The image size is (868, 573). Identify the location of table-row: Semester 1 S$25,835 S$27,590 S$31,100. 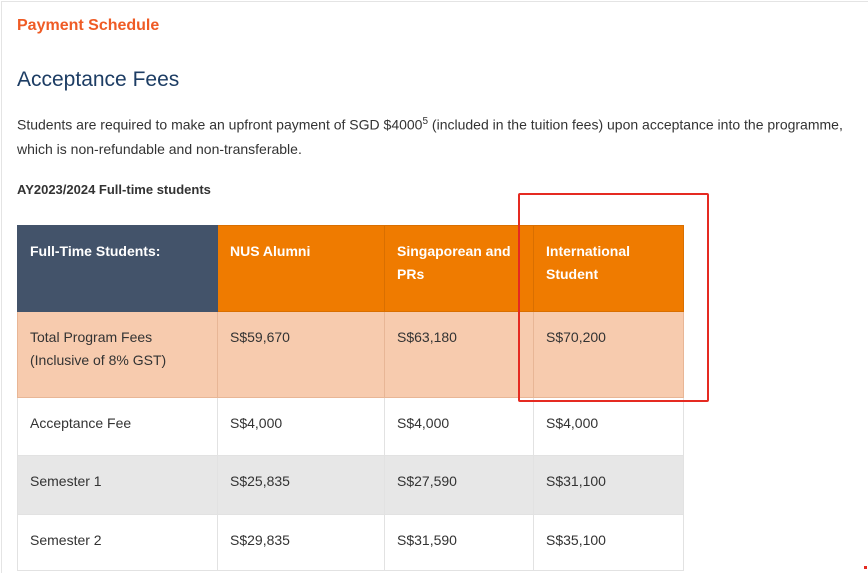
(350, 485).